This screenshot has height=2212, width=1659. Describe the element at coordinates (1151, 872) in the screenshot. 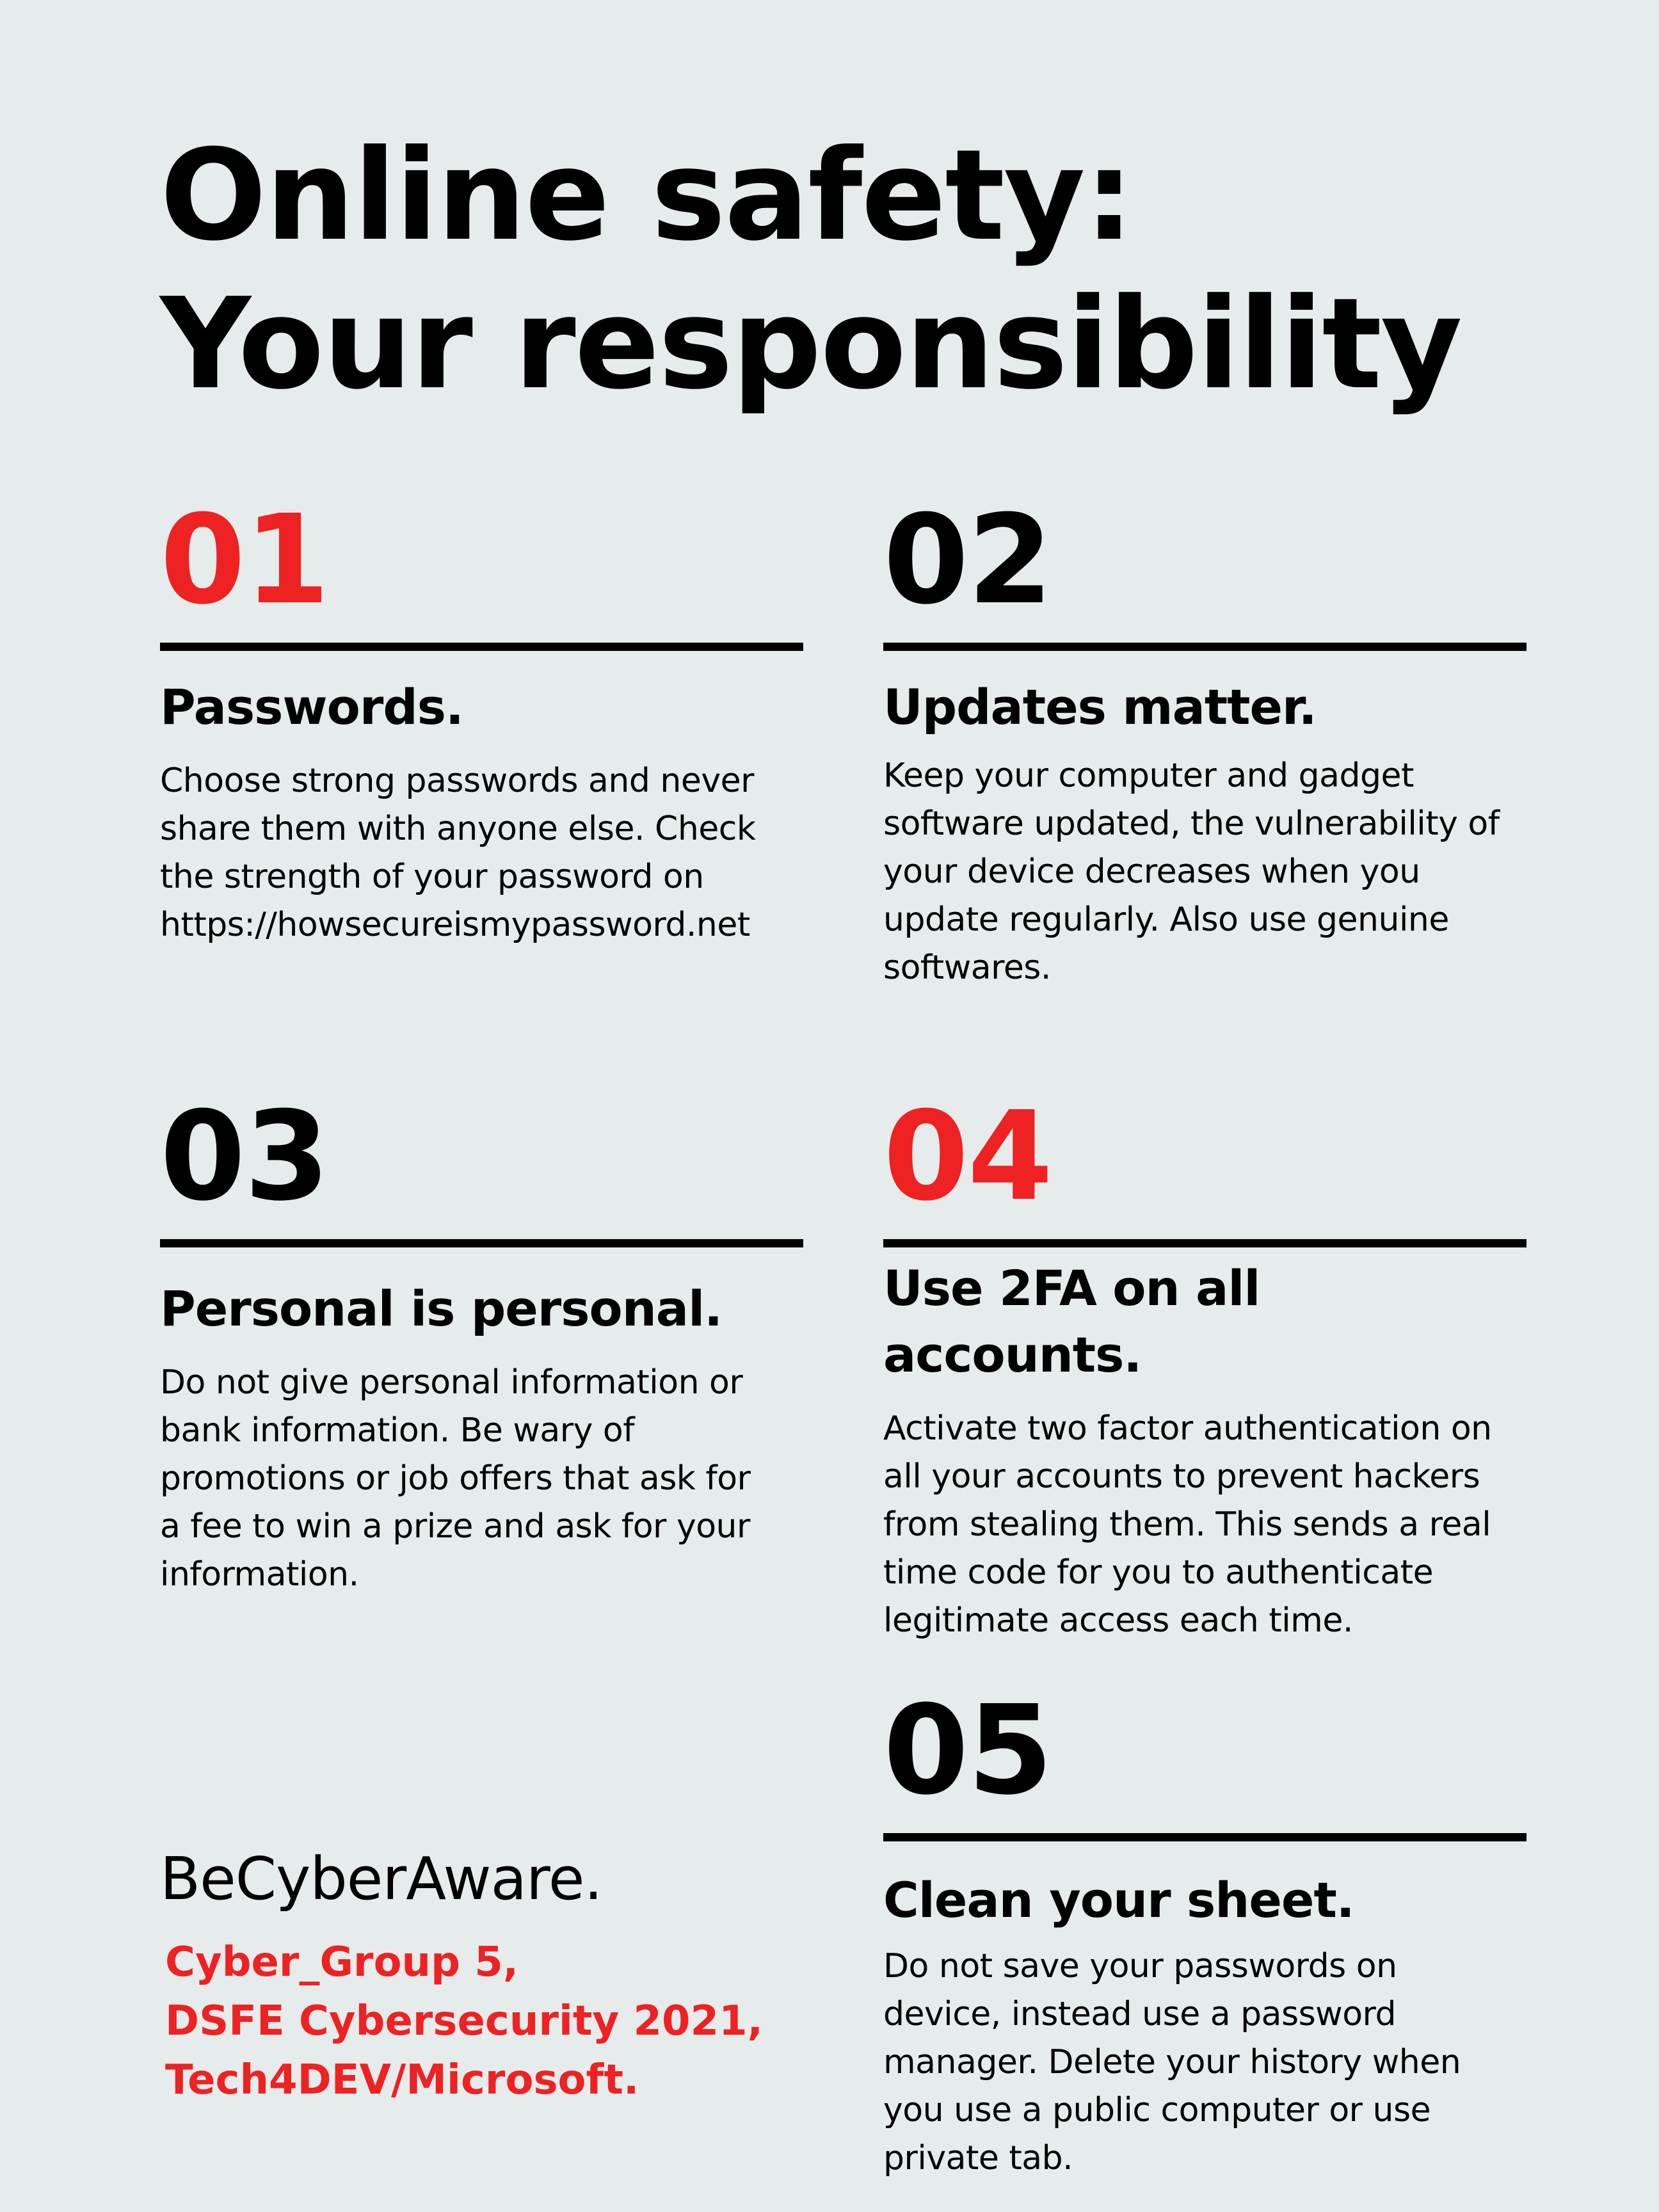

I see `tip-body-line: your device decreases when you` at that location.